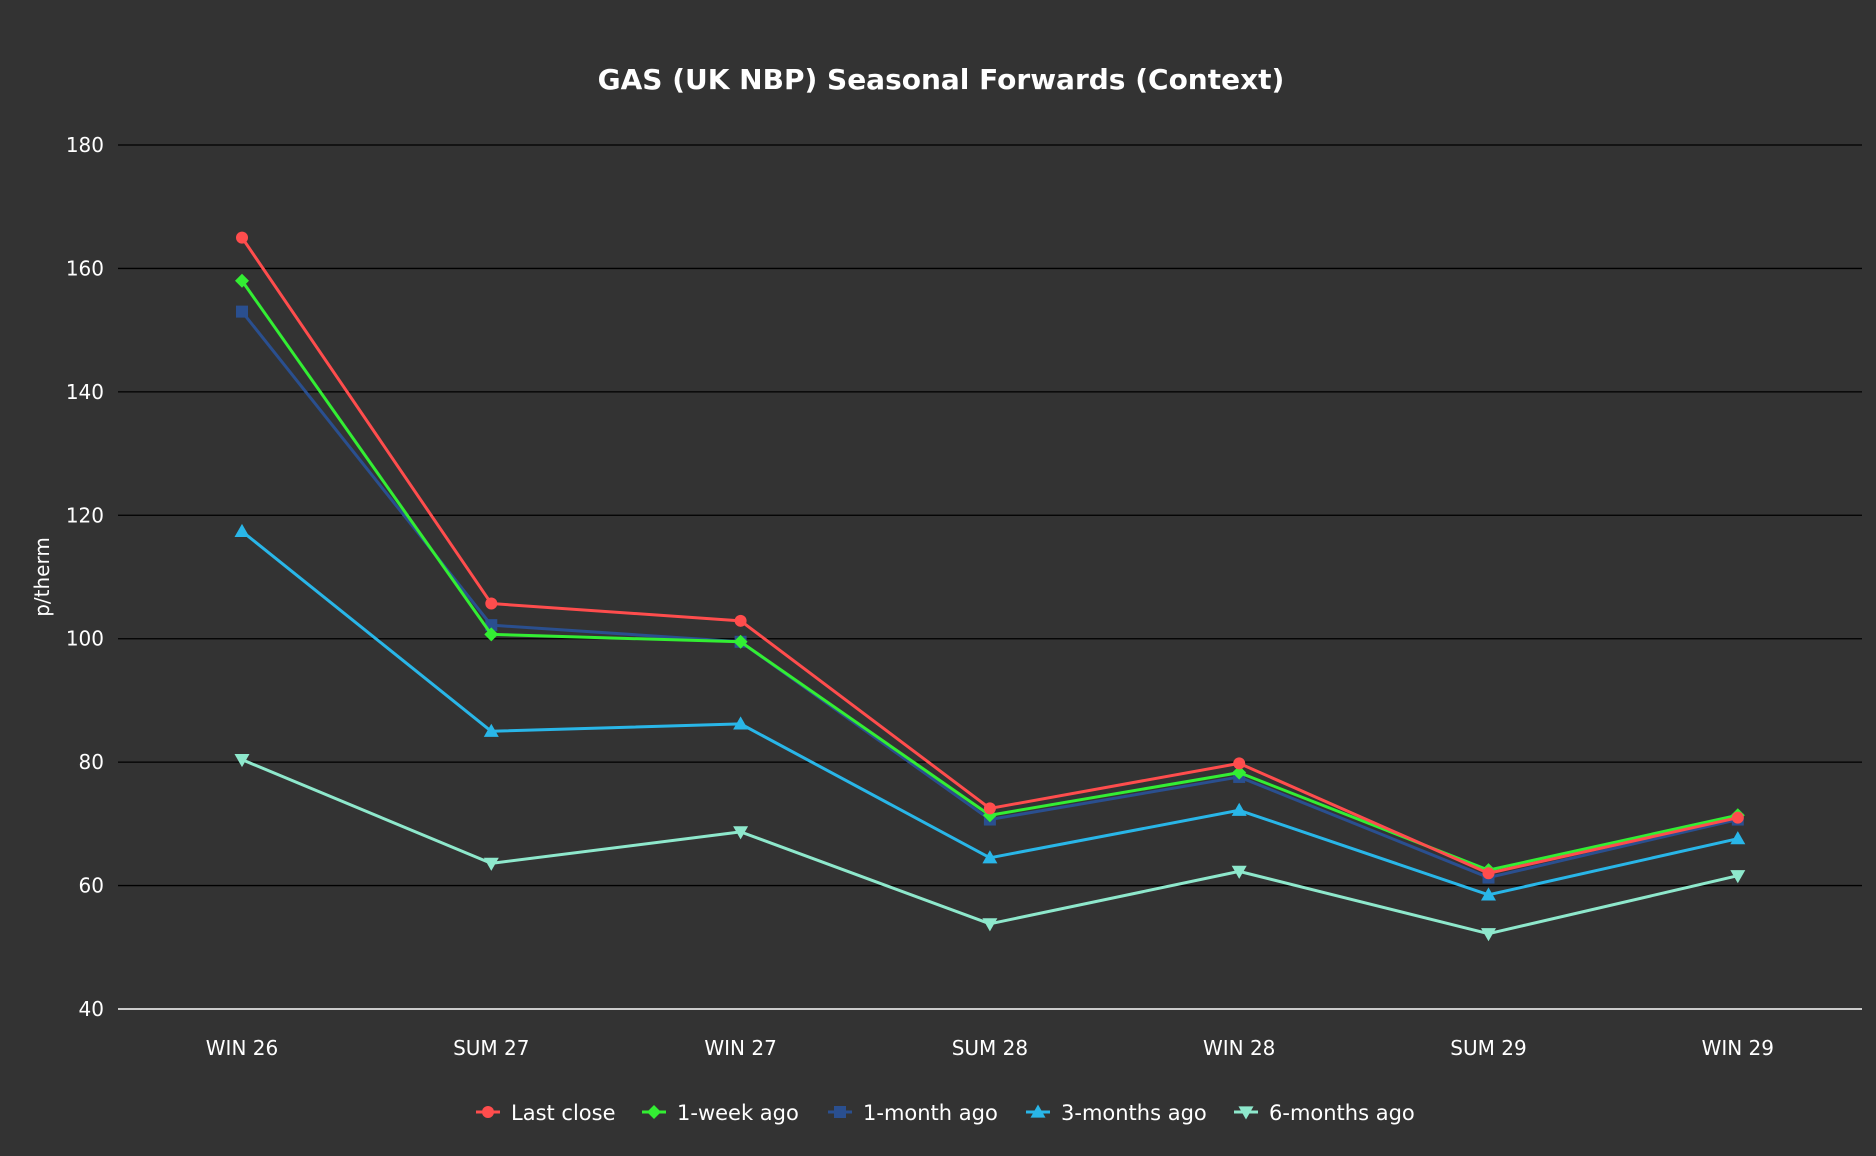 This screenshot has height=1156, width=1876. I want to click on legend-label: 1-month ago, so click(930, 1113).